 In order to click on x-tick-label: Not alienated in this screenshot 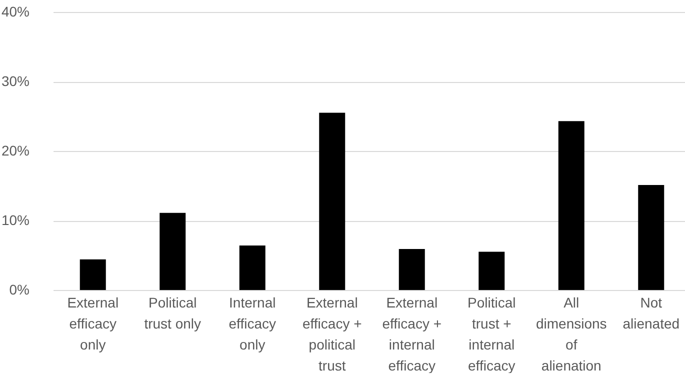, I will do `click(651, 313)`.